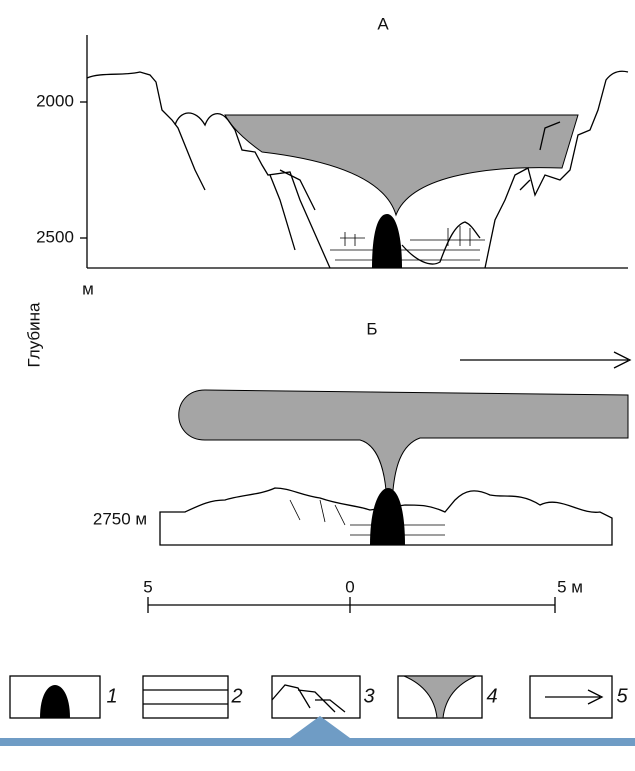 This screenshot has width=635, height=771. I want to click on y-tick-label: 2500, so click(55, 236).